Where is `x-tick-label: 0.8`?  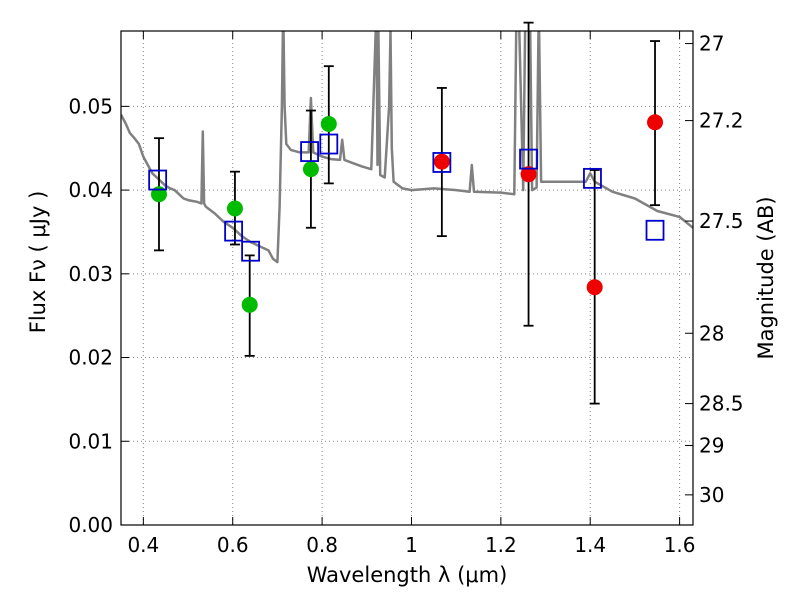 x-tick-label: 0.8 is located at coordinates (322, 545).